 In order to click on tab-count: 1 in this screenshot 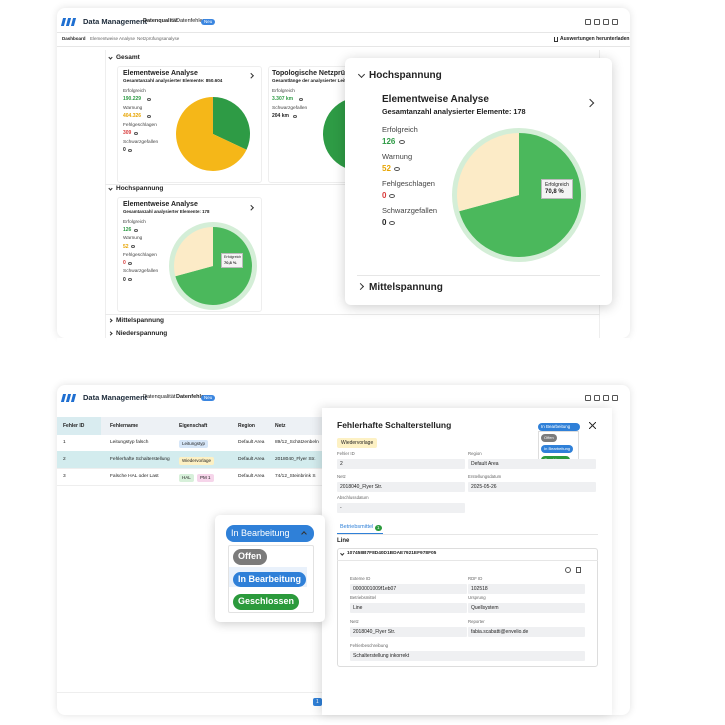, I will do `click(378, 528)`.